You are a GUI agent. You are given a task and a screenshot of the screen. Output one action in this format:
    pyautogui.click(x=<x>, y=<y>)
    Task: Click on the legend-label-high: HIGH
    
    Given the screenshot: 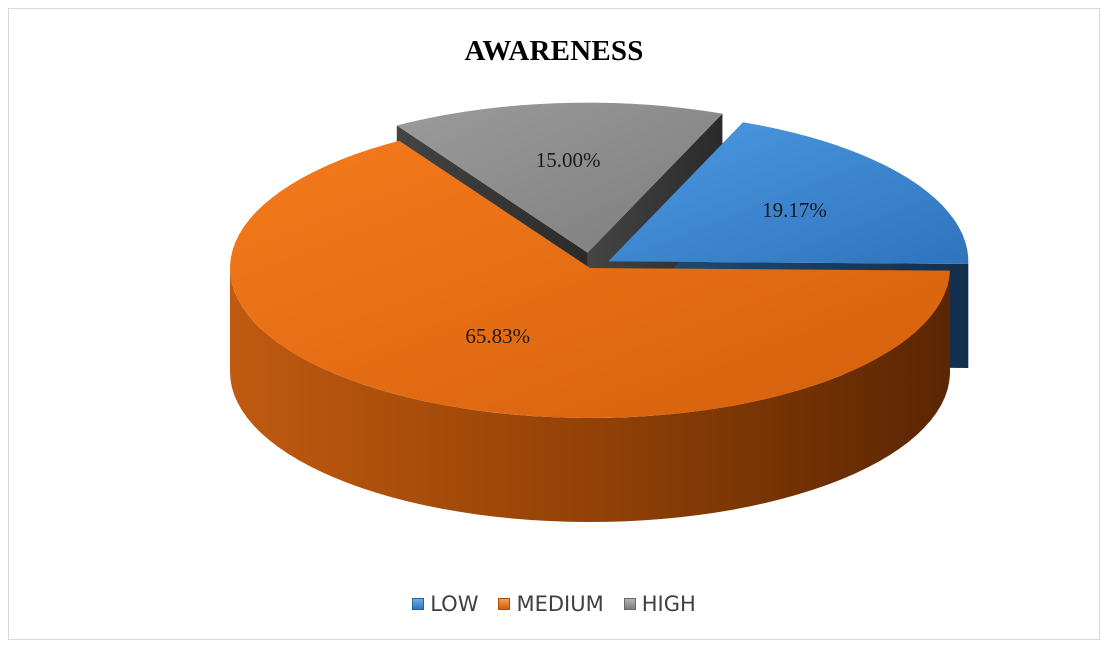 What is the action you would take?
    pyautogui.click(x=669, y=604)
    